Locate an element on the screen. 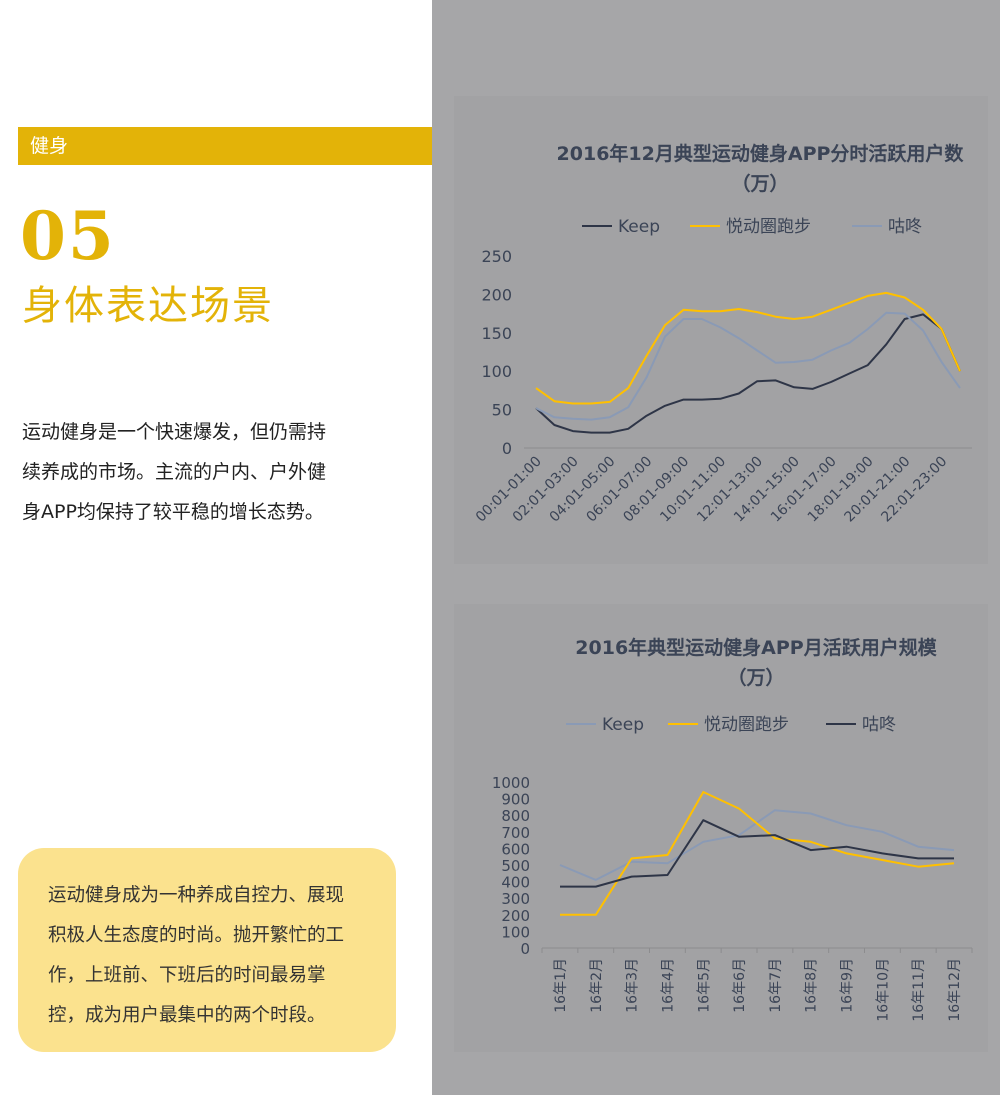 This screenshot has width=1000, height=1095. x-tick-label: 16年9月 is located at coordinates (848, 985).